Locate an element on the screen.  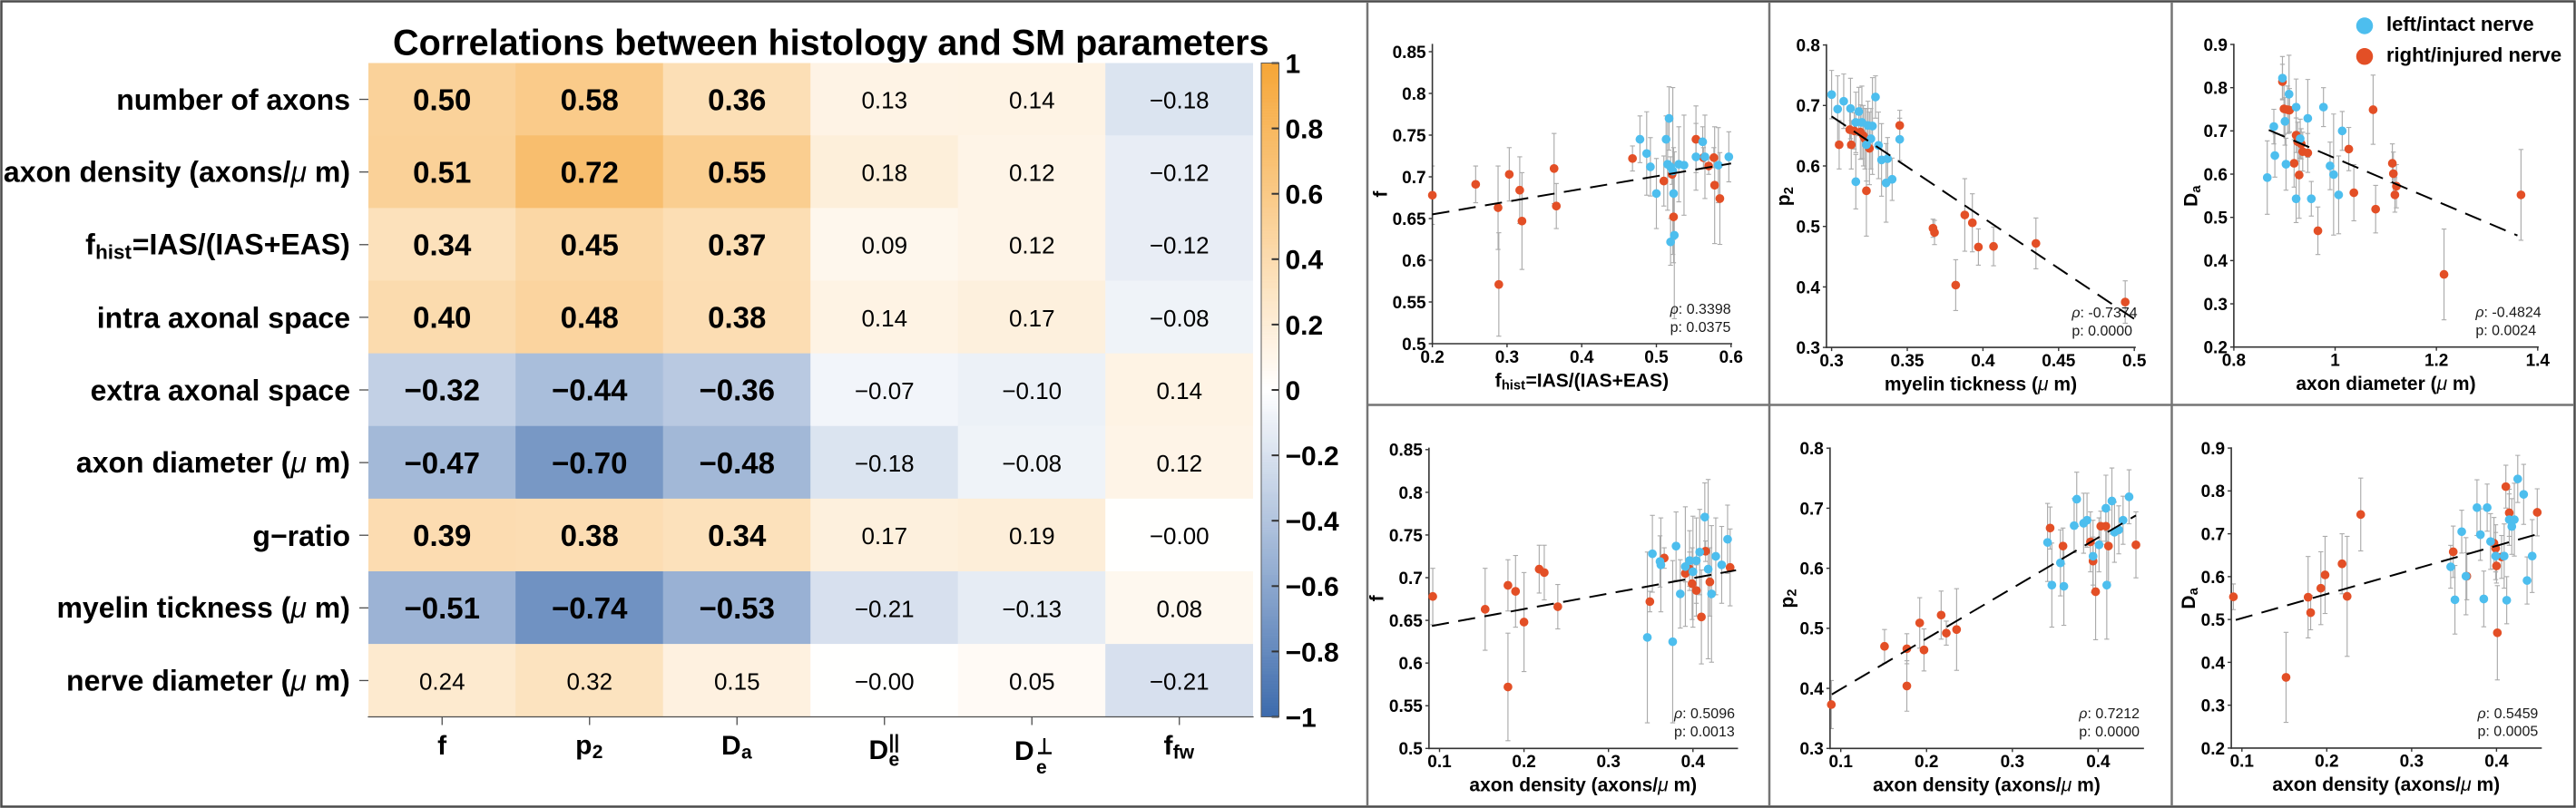
svg-text: 0.05 is located at coordinates (1032, 681).